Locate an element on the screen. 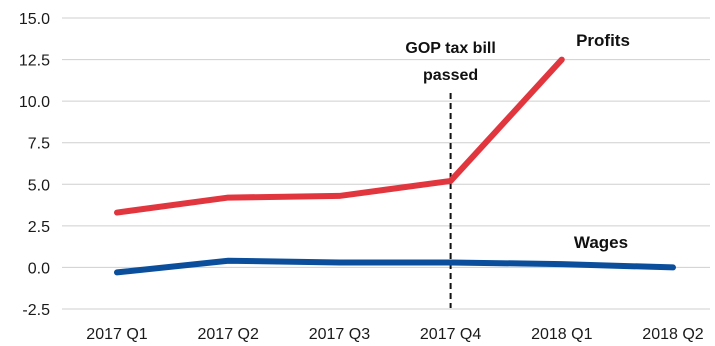  y-tick-label: 7.5 is located at coordinates (39, 144).